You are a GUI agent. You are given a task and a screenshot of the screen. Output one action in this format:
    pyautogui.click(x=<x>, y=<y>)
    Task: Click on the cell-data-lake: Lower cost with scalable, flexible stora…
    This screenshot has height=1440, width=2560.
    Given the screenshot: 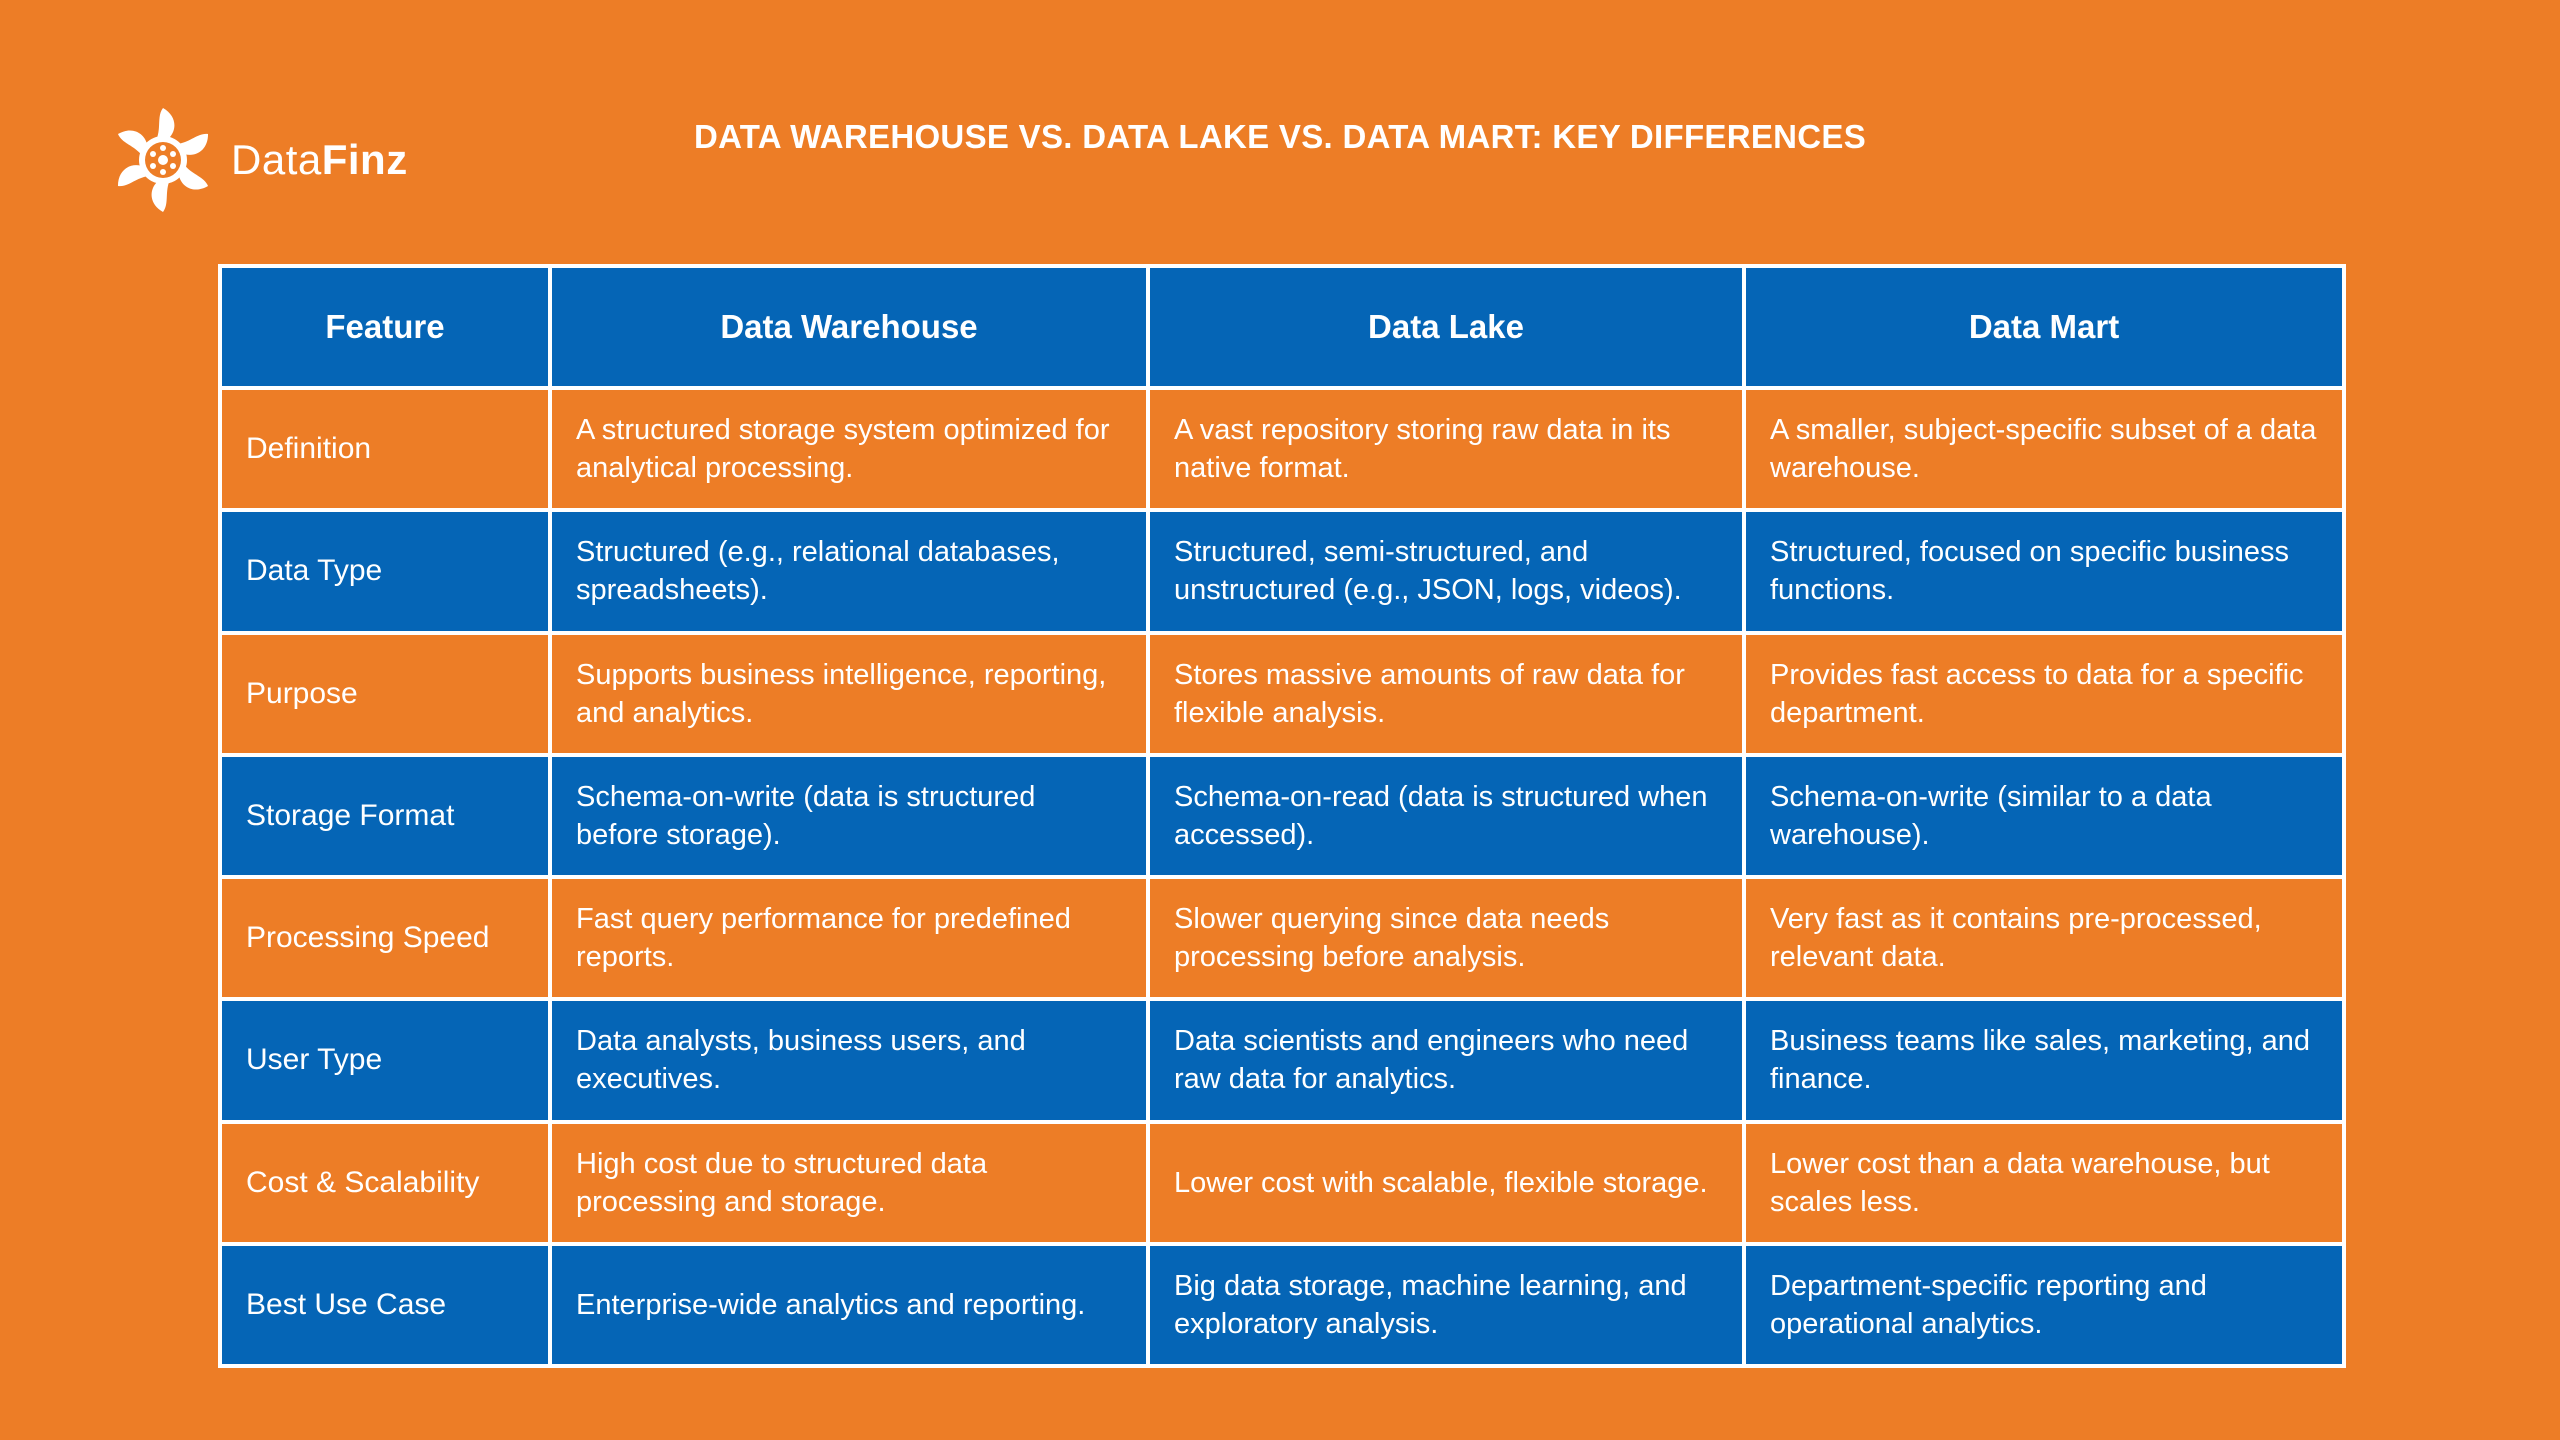 What is the action you would take?
    pyautogui.click(x=1446, y=1182)
    